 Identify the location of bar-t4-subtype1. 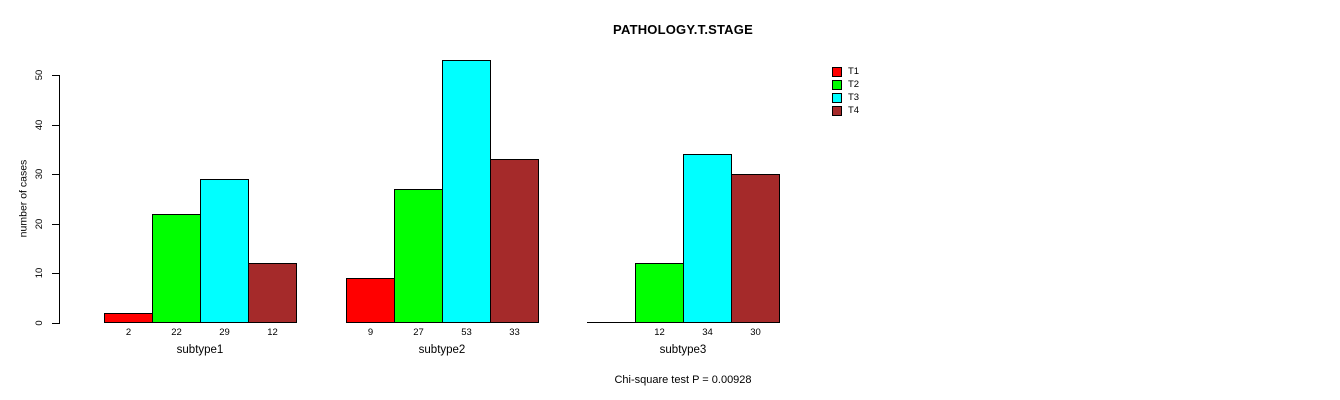
(272, 293).